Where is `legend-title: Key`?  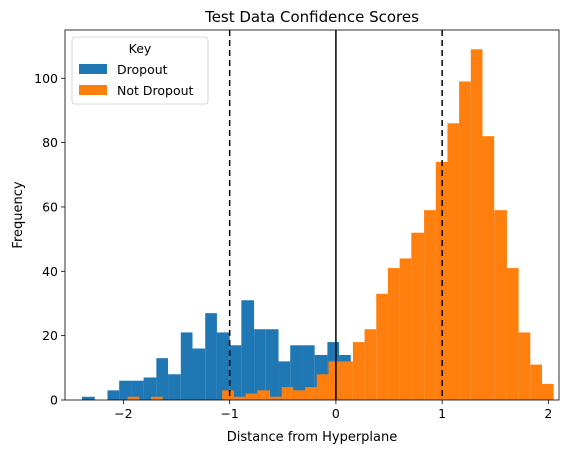
legend-title: Key is located at coordinates (140, 48).